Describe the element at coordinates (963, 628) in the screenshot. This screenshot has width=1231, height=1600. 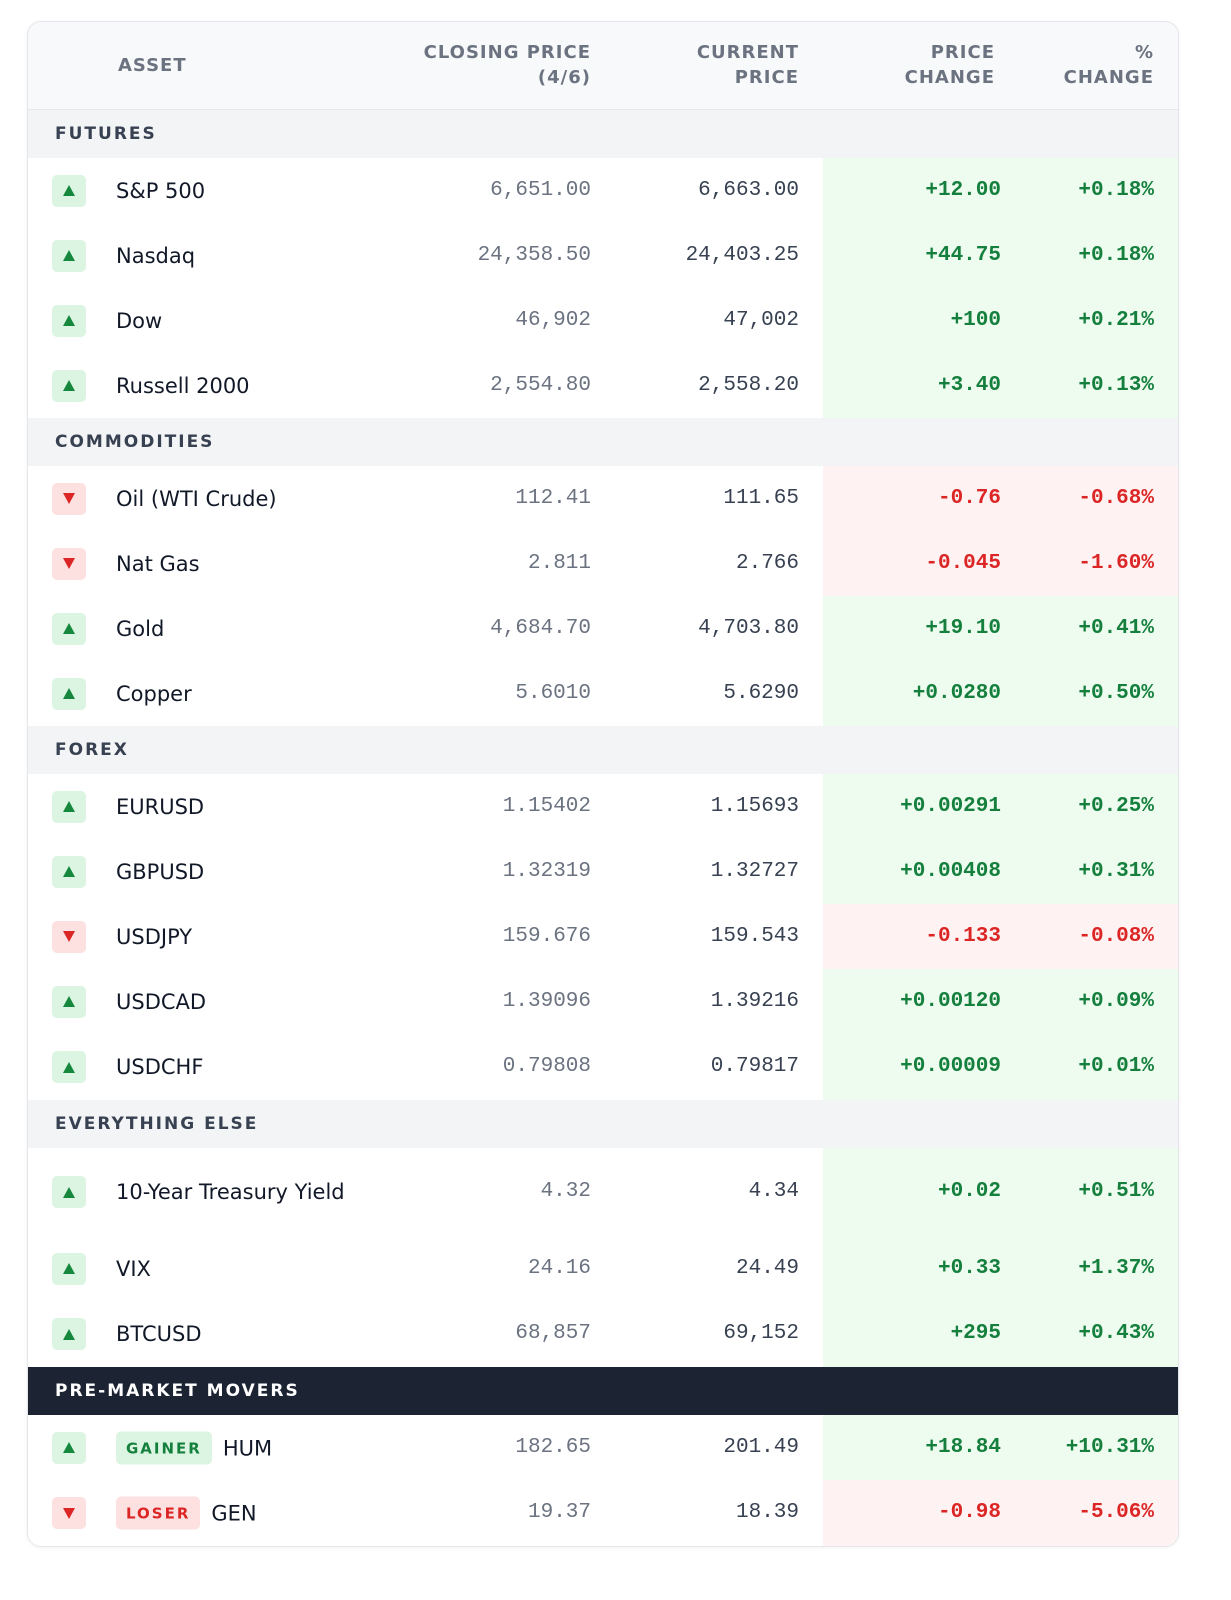
I see `price-change: +19.10` at that location.